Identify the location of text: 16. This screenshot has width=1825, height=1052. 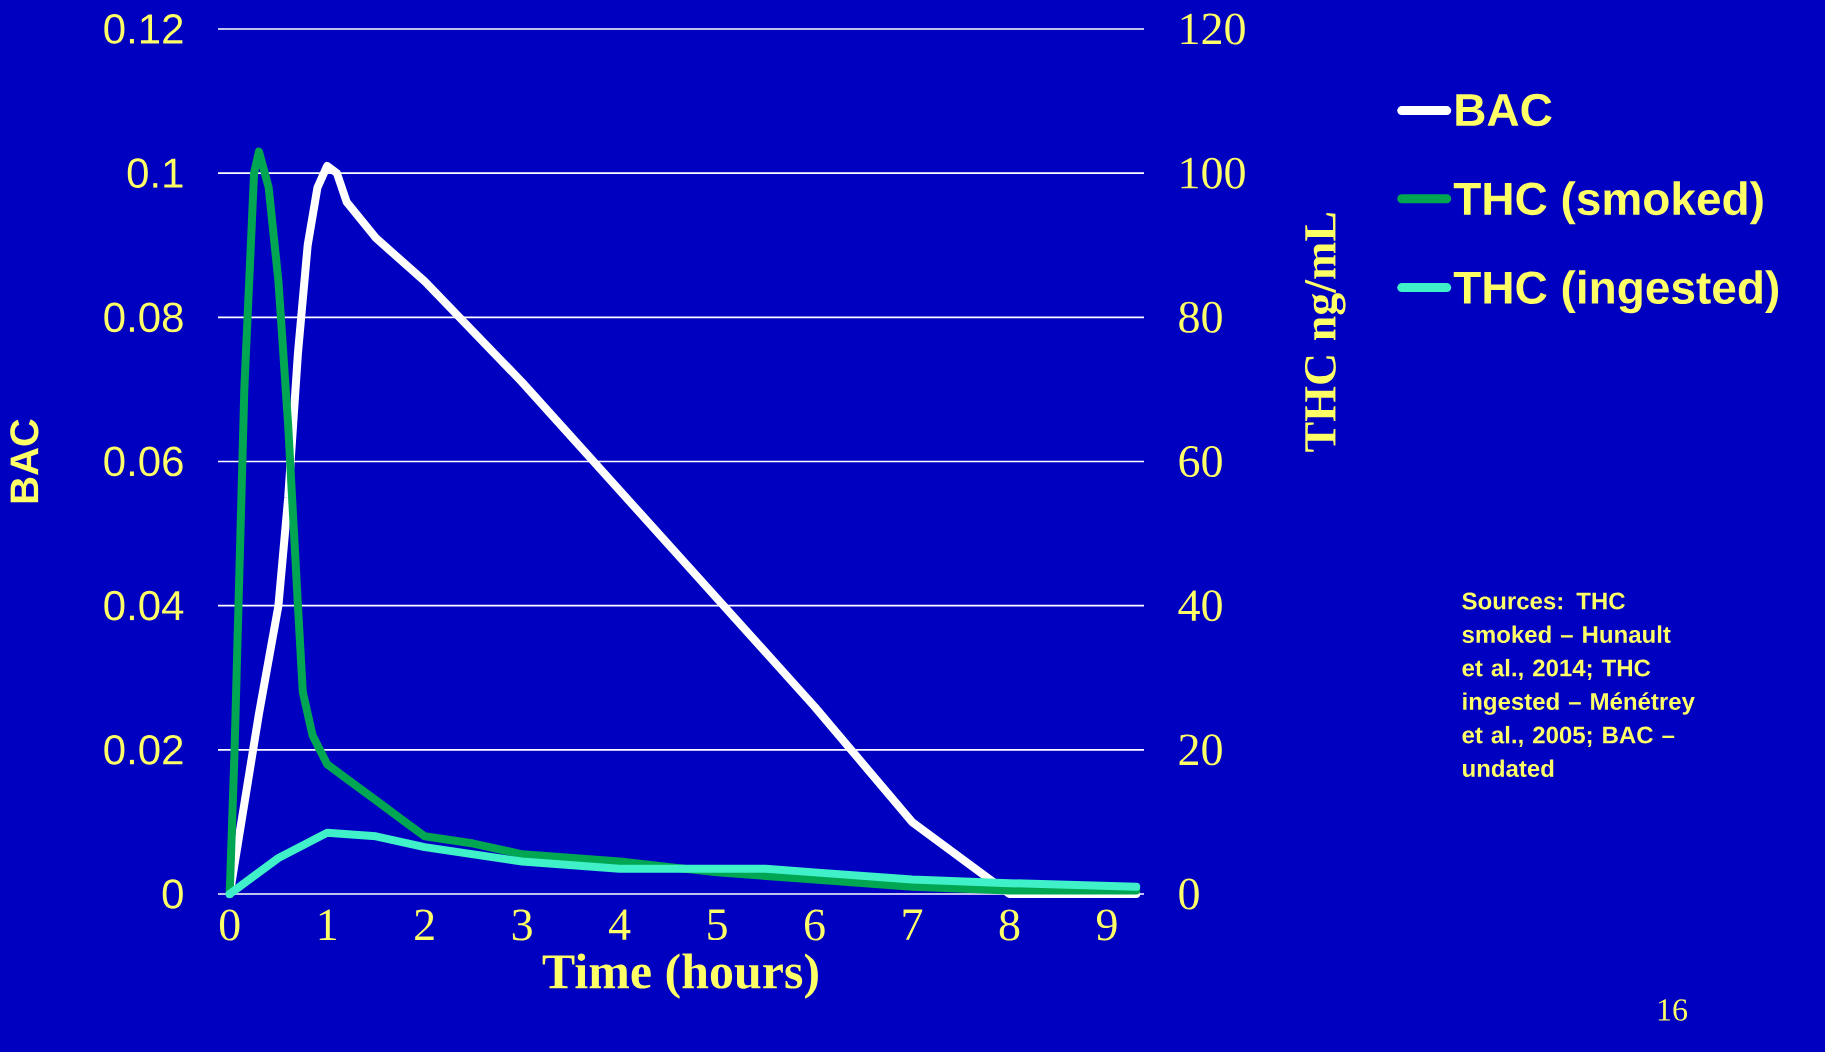
(1673, 1010).